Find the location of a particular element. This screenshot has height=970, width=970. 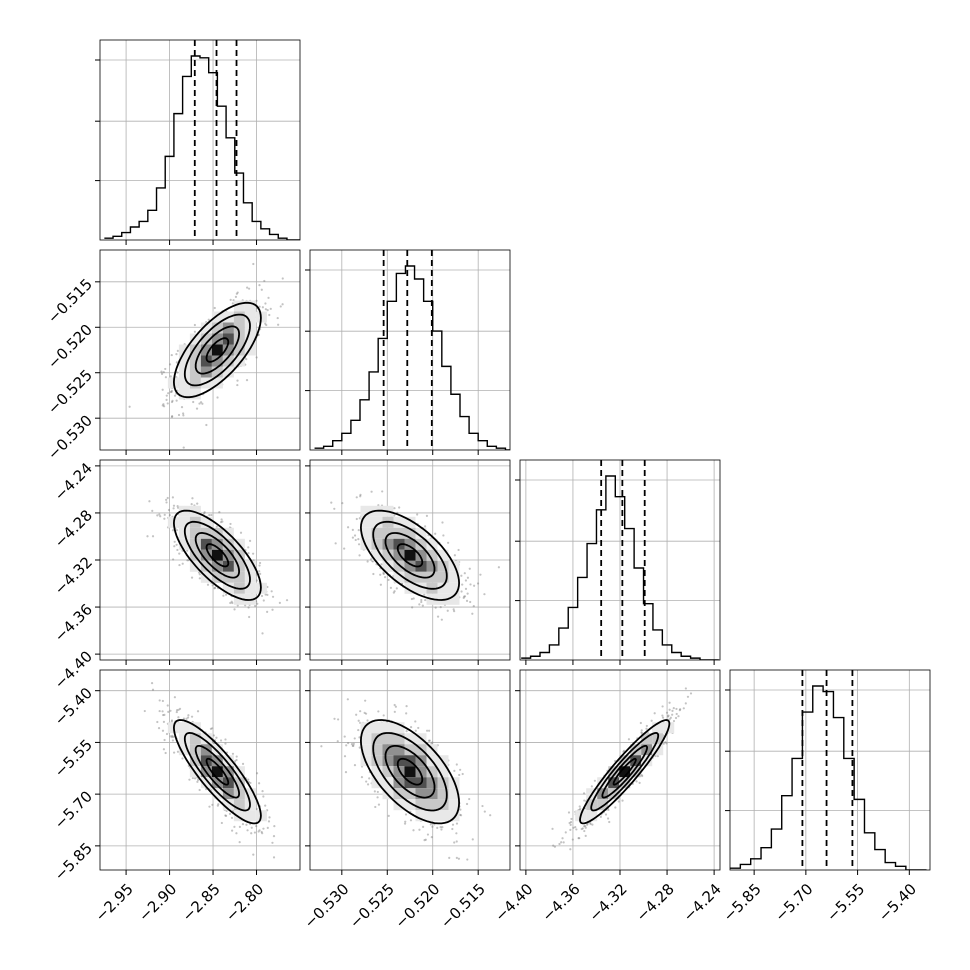

y-tick-label-1-0: −0.530 is located at coordinates (70, 437).